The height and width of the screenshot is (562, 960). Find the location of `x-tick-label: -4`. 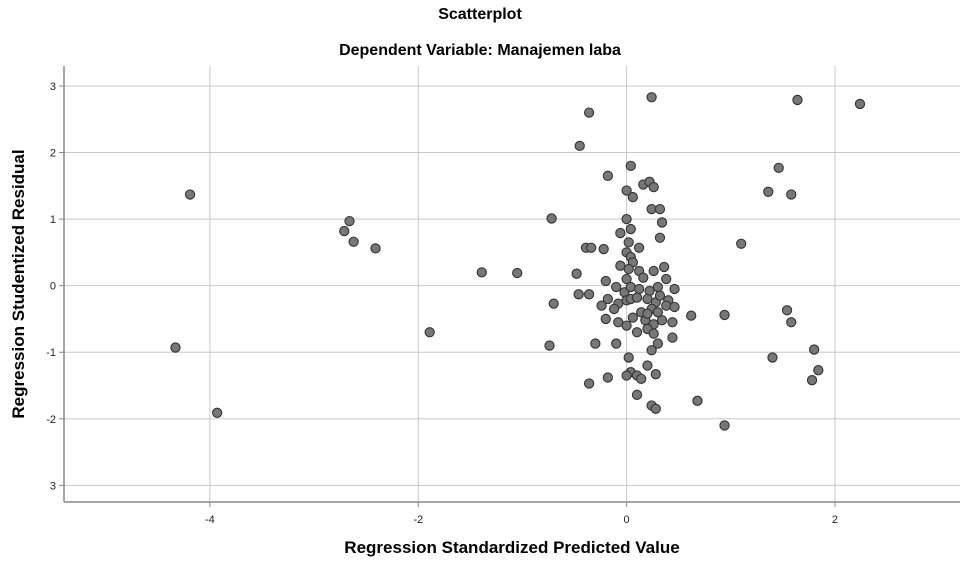

x-tick-label: -4 is located at coordinates (210, 520).